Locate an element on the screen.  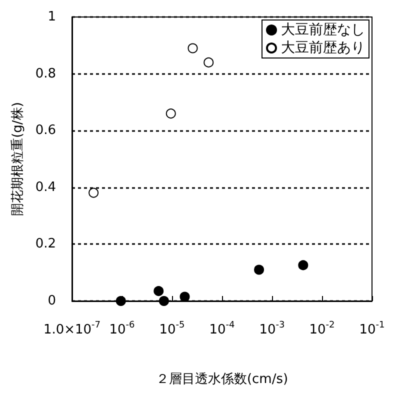
y-tick-label: 0.4 is located at coordinates (45, 187).